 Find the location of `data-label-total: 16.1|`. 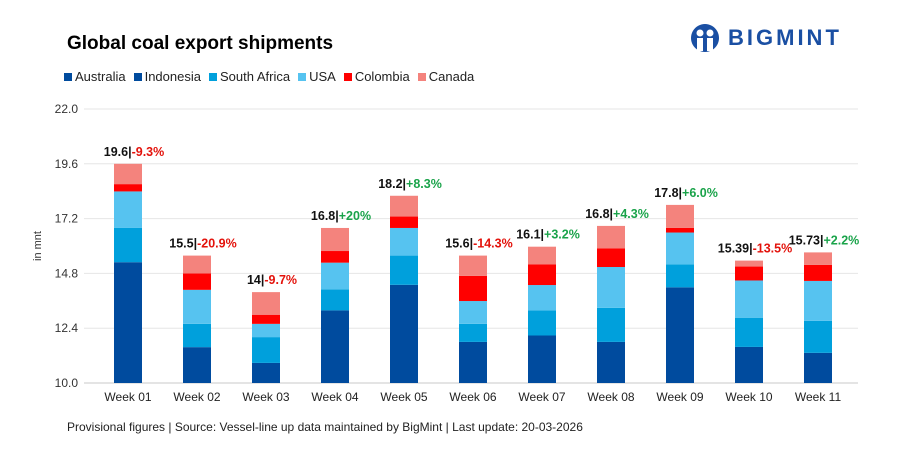

data-label-total: 16.1| is located at coordinates (530, 235).